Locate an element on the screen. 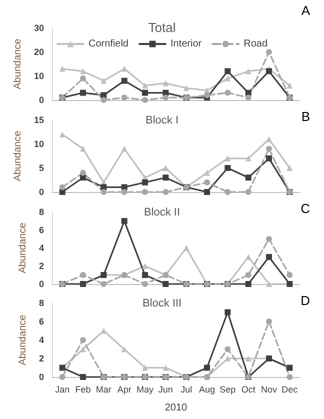 This screenshot has width=324, height=419. chart-title: Block III is located at coordinates (162, 304).